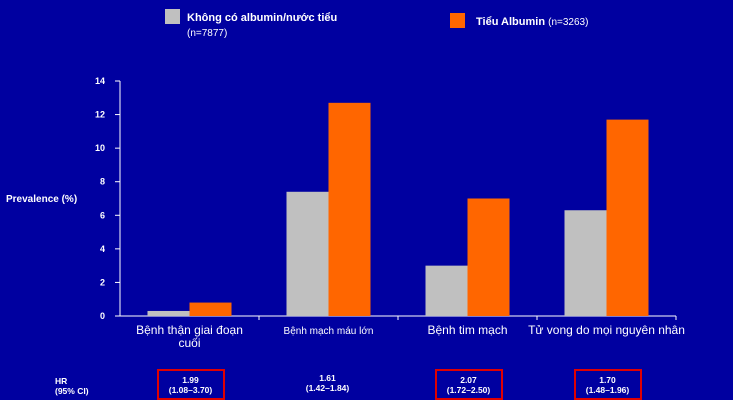  I want to click on legend-swatch-no-albumin, so click(172, 16).